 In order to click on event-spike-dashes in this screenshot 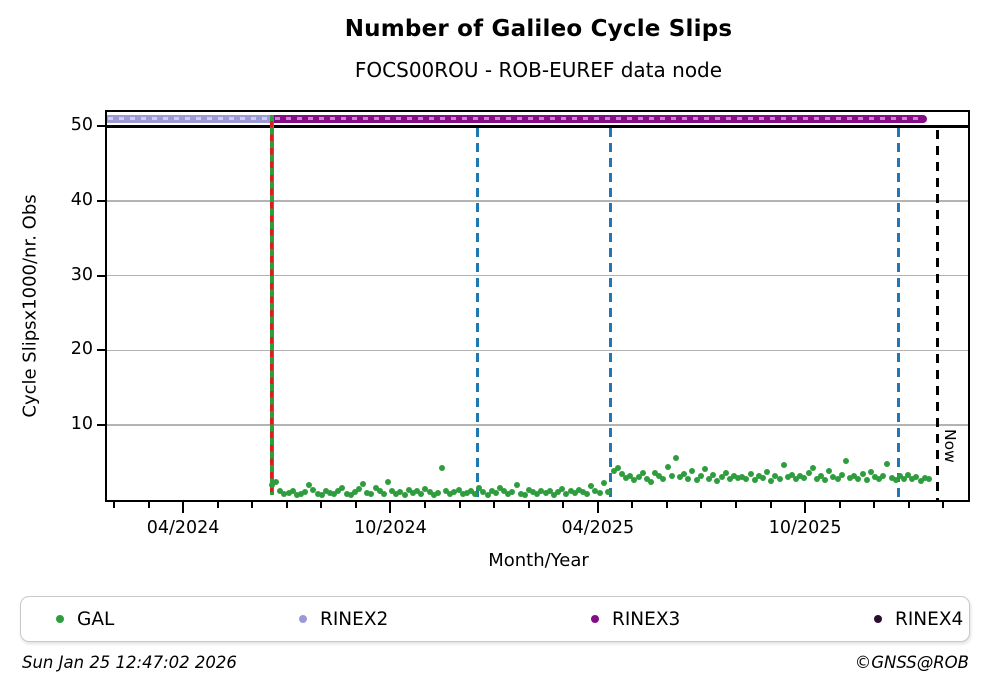, I will do `click(272, 308)`.